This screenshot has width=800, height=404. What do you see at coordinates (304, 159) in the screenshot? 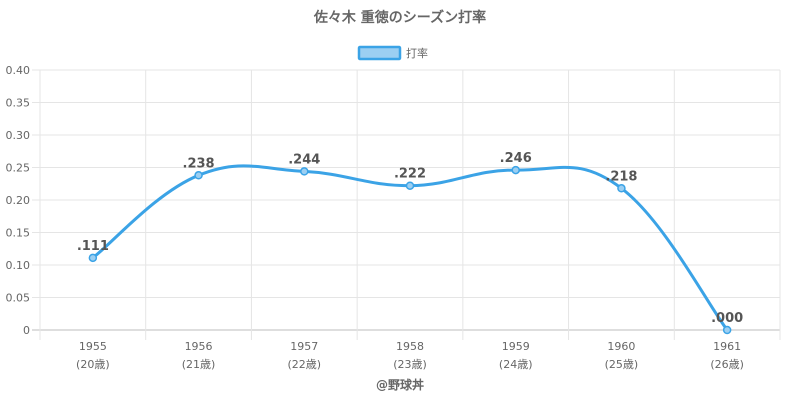
I see `data-label: .244` at bounding box center [304, 159].